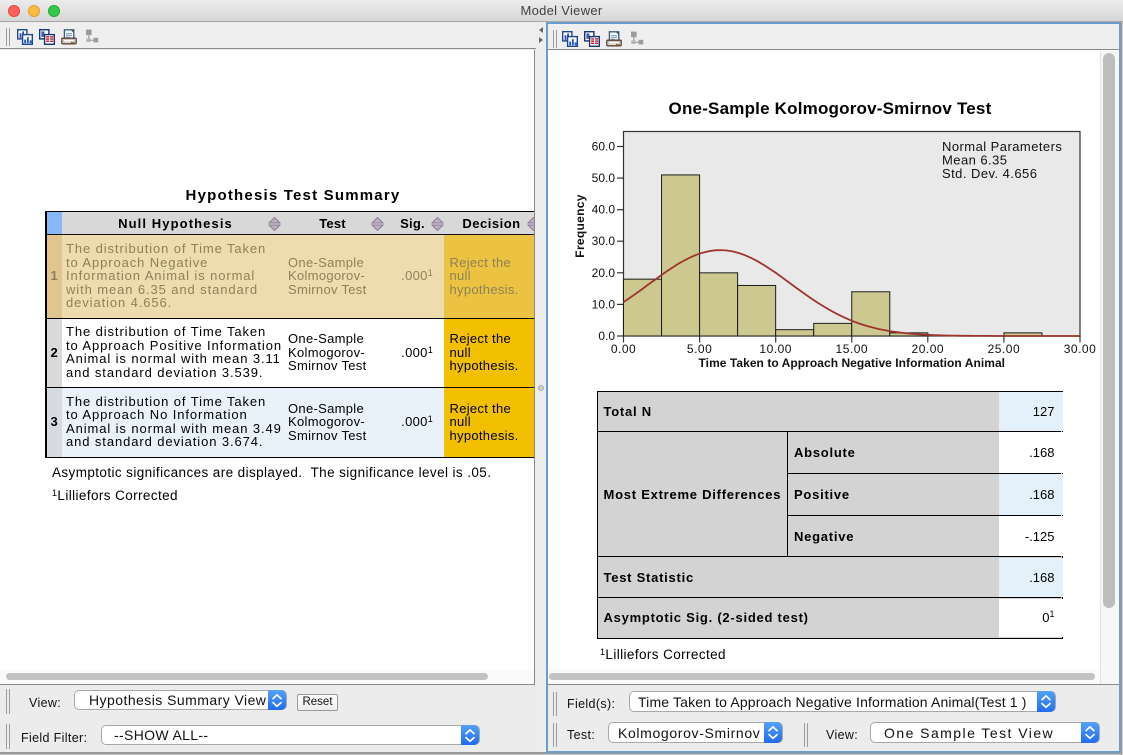 Image resolution: width=1123 pixels, height=755 pixels. Describe the element at coordinates (604, 147) in the screenshot. I see `svg-text: 60.0` at that location.